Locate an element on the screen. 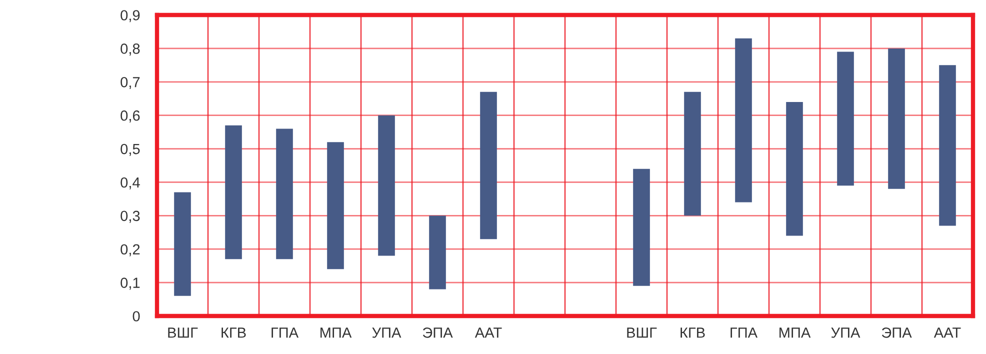  y-tick-label: 0,4 is located at coordinates (130, 183).